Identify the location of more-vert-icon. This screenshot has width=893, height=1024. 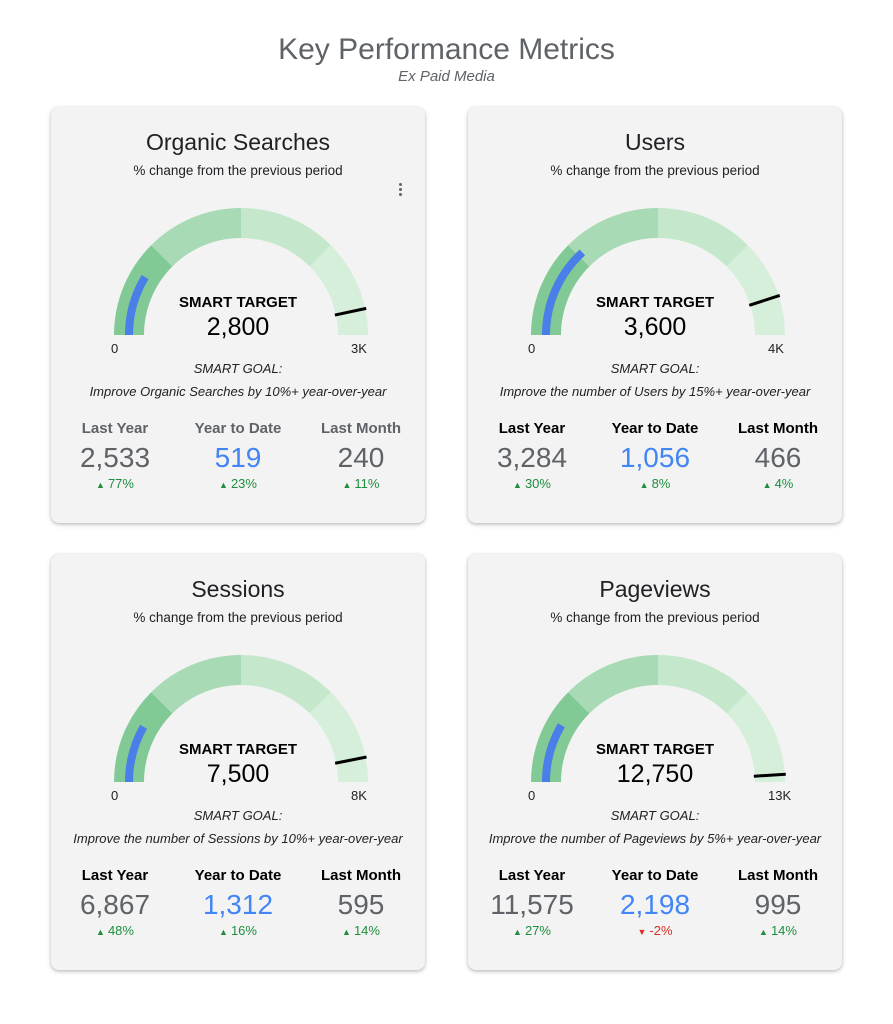
(400, 190).